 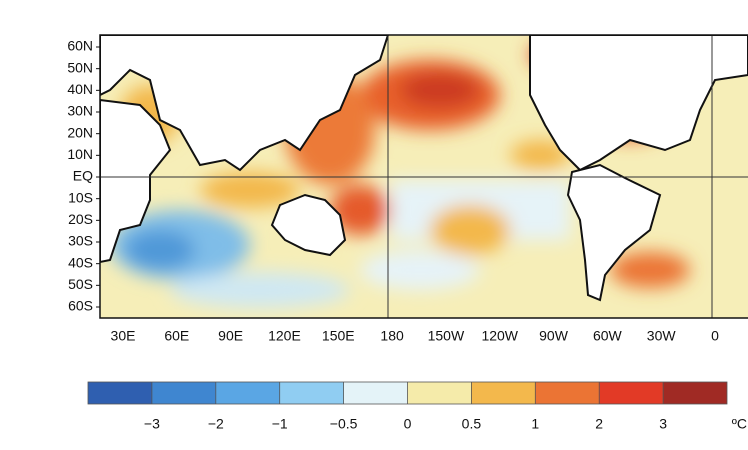 I want to click on colorbar-unit: ºC, so click(x=739, y=424).